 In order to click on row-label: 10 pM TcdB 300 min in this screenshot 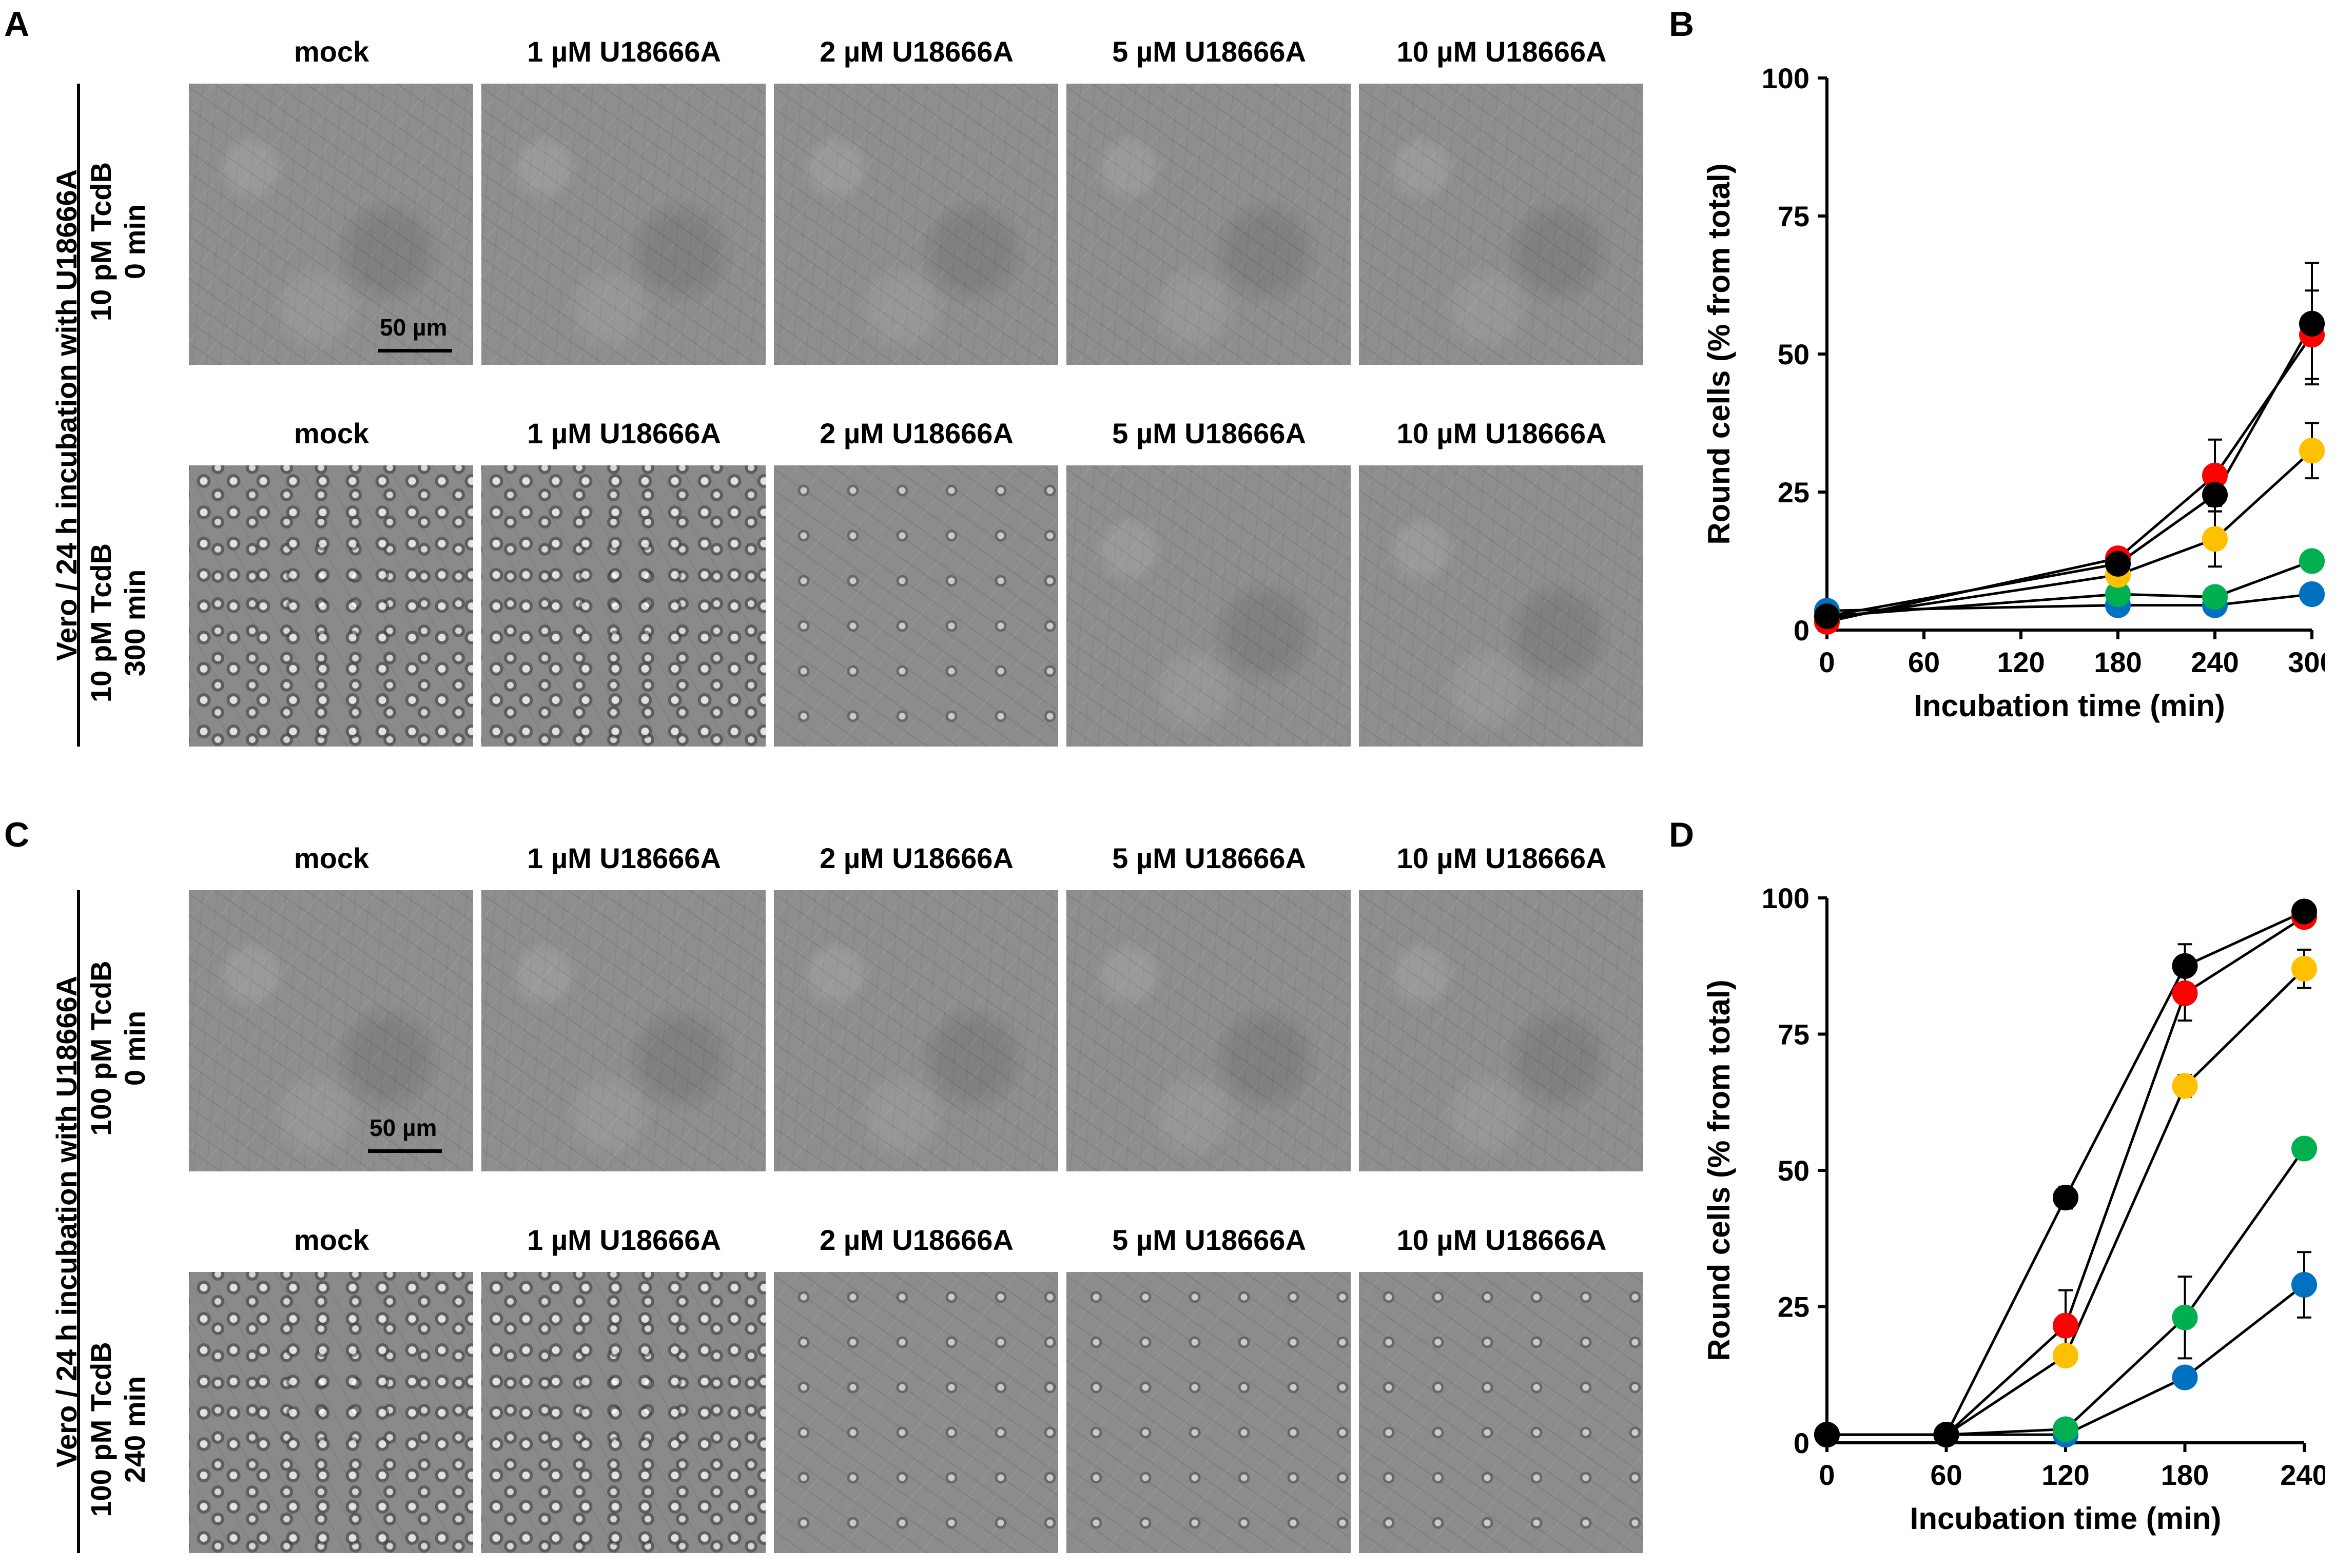, I will do `click(118, 622)`.